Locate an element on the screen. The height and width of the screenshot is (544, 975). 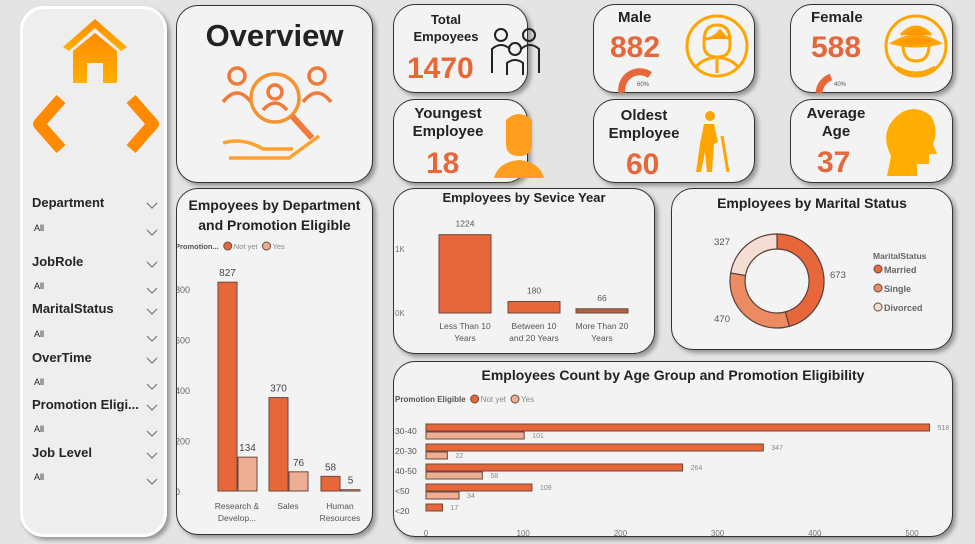
legend-item: Divorced is located at coordinates (903, 308).